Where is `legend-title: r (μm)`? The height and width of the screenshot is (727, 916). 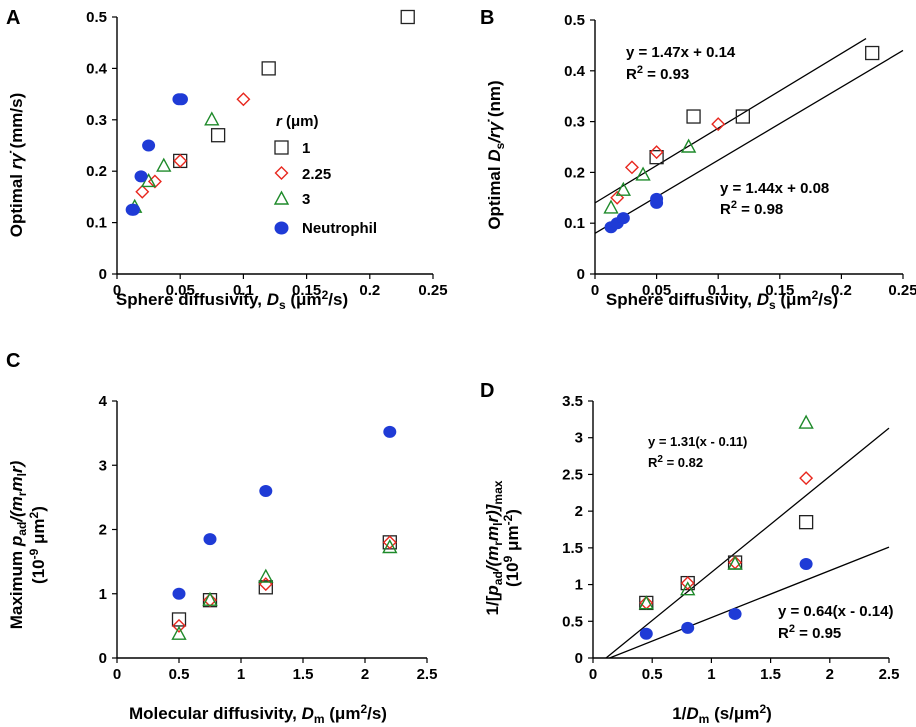
legend-title: r (μm) is located at coordinates (297, 121).